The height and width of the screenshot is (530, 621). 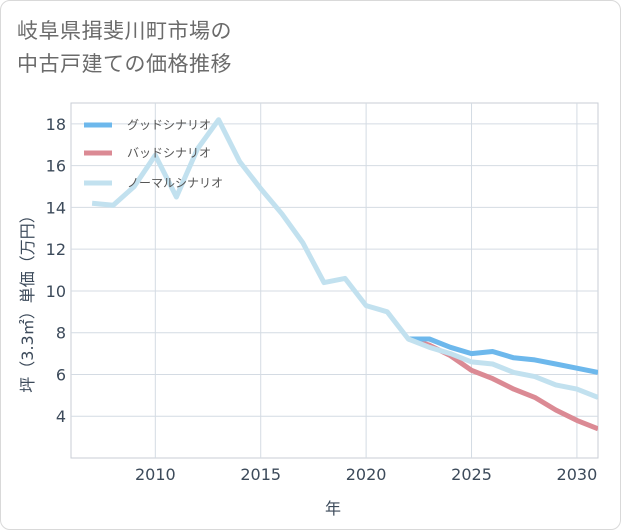 What do you see at coordinates (124, 48) in the screenshot?
I see `chart-title: 岐阜県揖斐川町市場の 中古戸建ての価格推移` at bounding box center [124, 48].